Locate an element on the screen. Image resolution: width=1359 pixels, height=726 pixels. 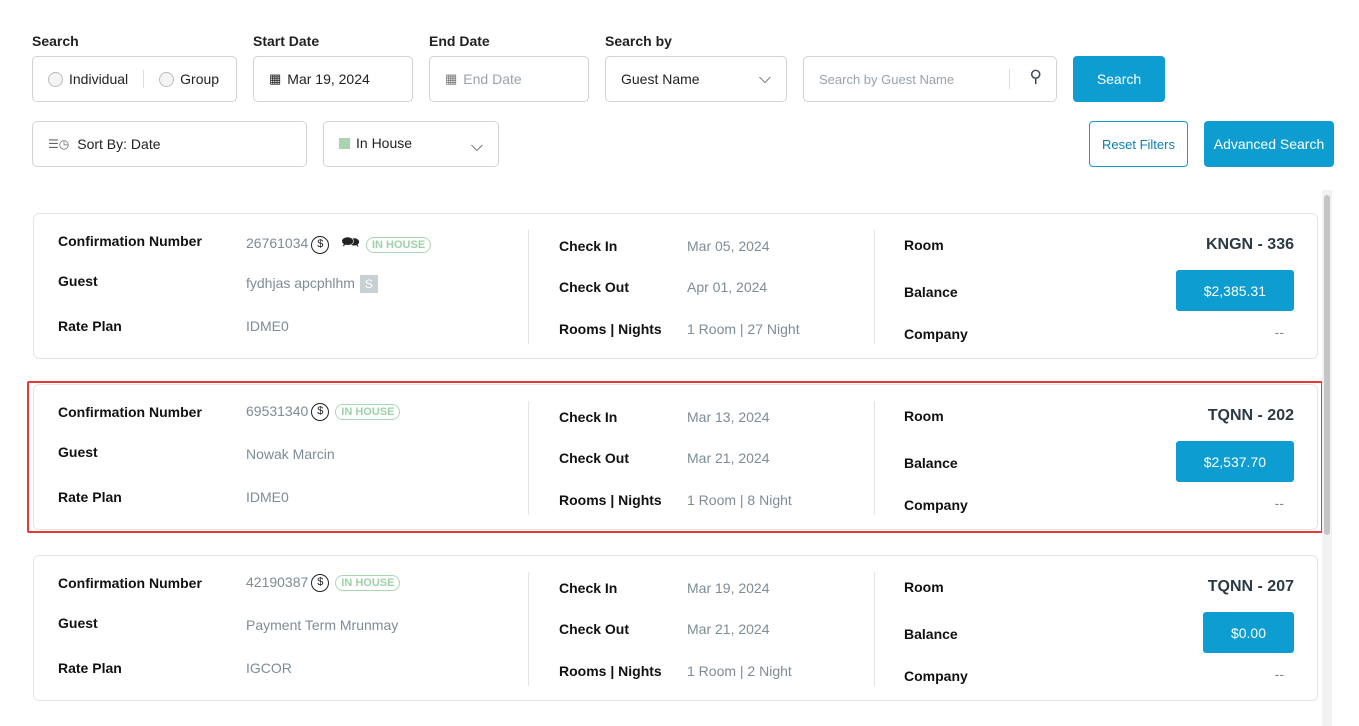
individual-radio: Individual is located at coordinates (88, 79).